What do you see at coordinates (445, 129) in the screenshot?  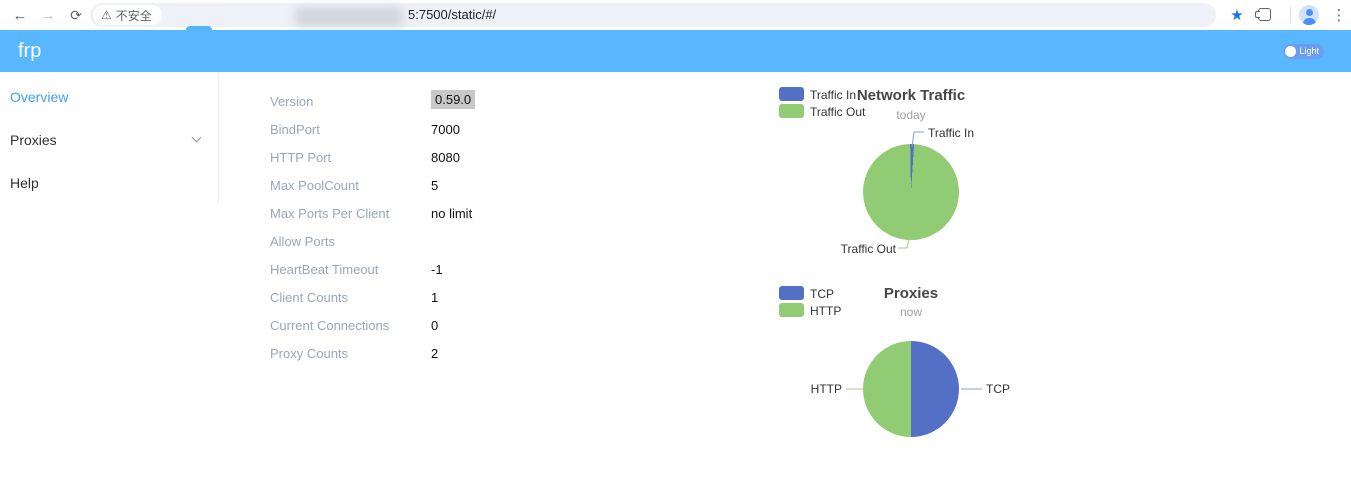 I see `field-value: 7000` at bounding box center [445, 129].